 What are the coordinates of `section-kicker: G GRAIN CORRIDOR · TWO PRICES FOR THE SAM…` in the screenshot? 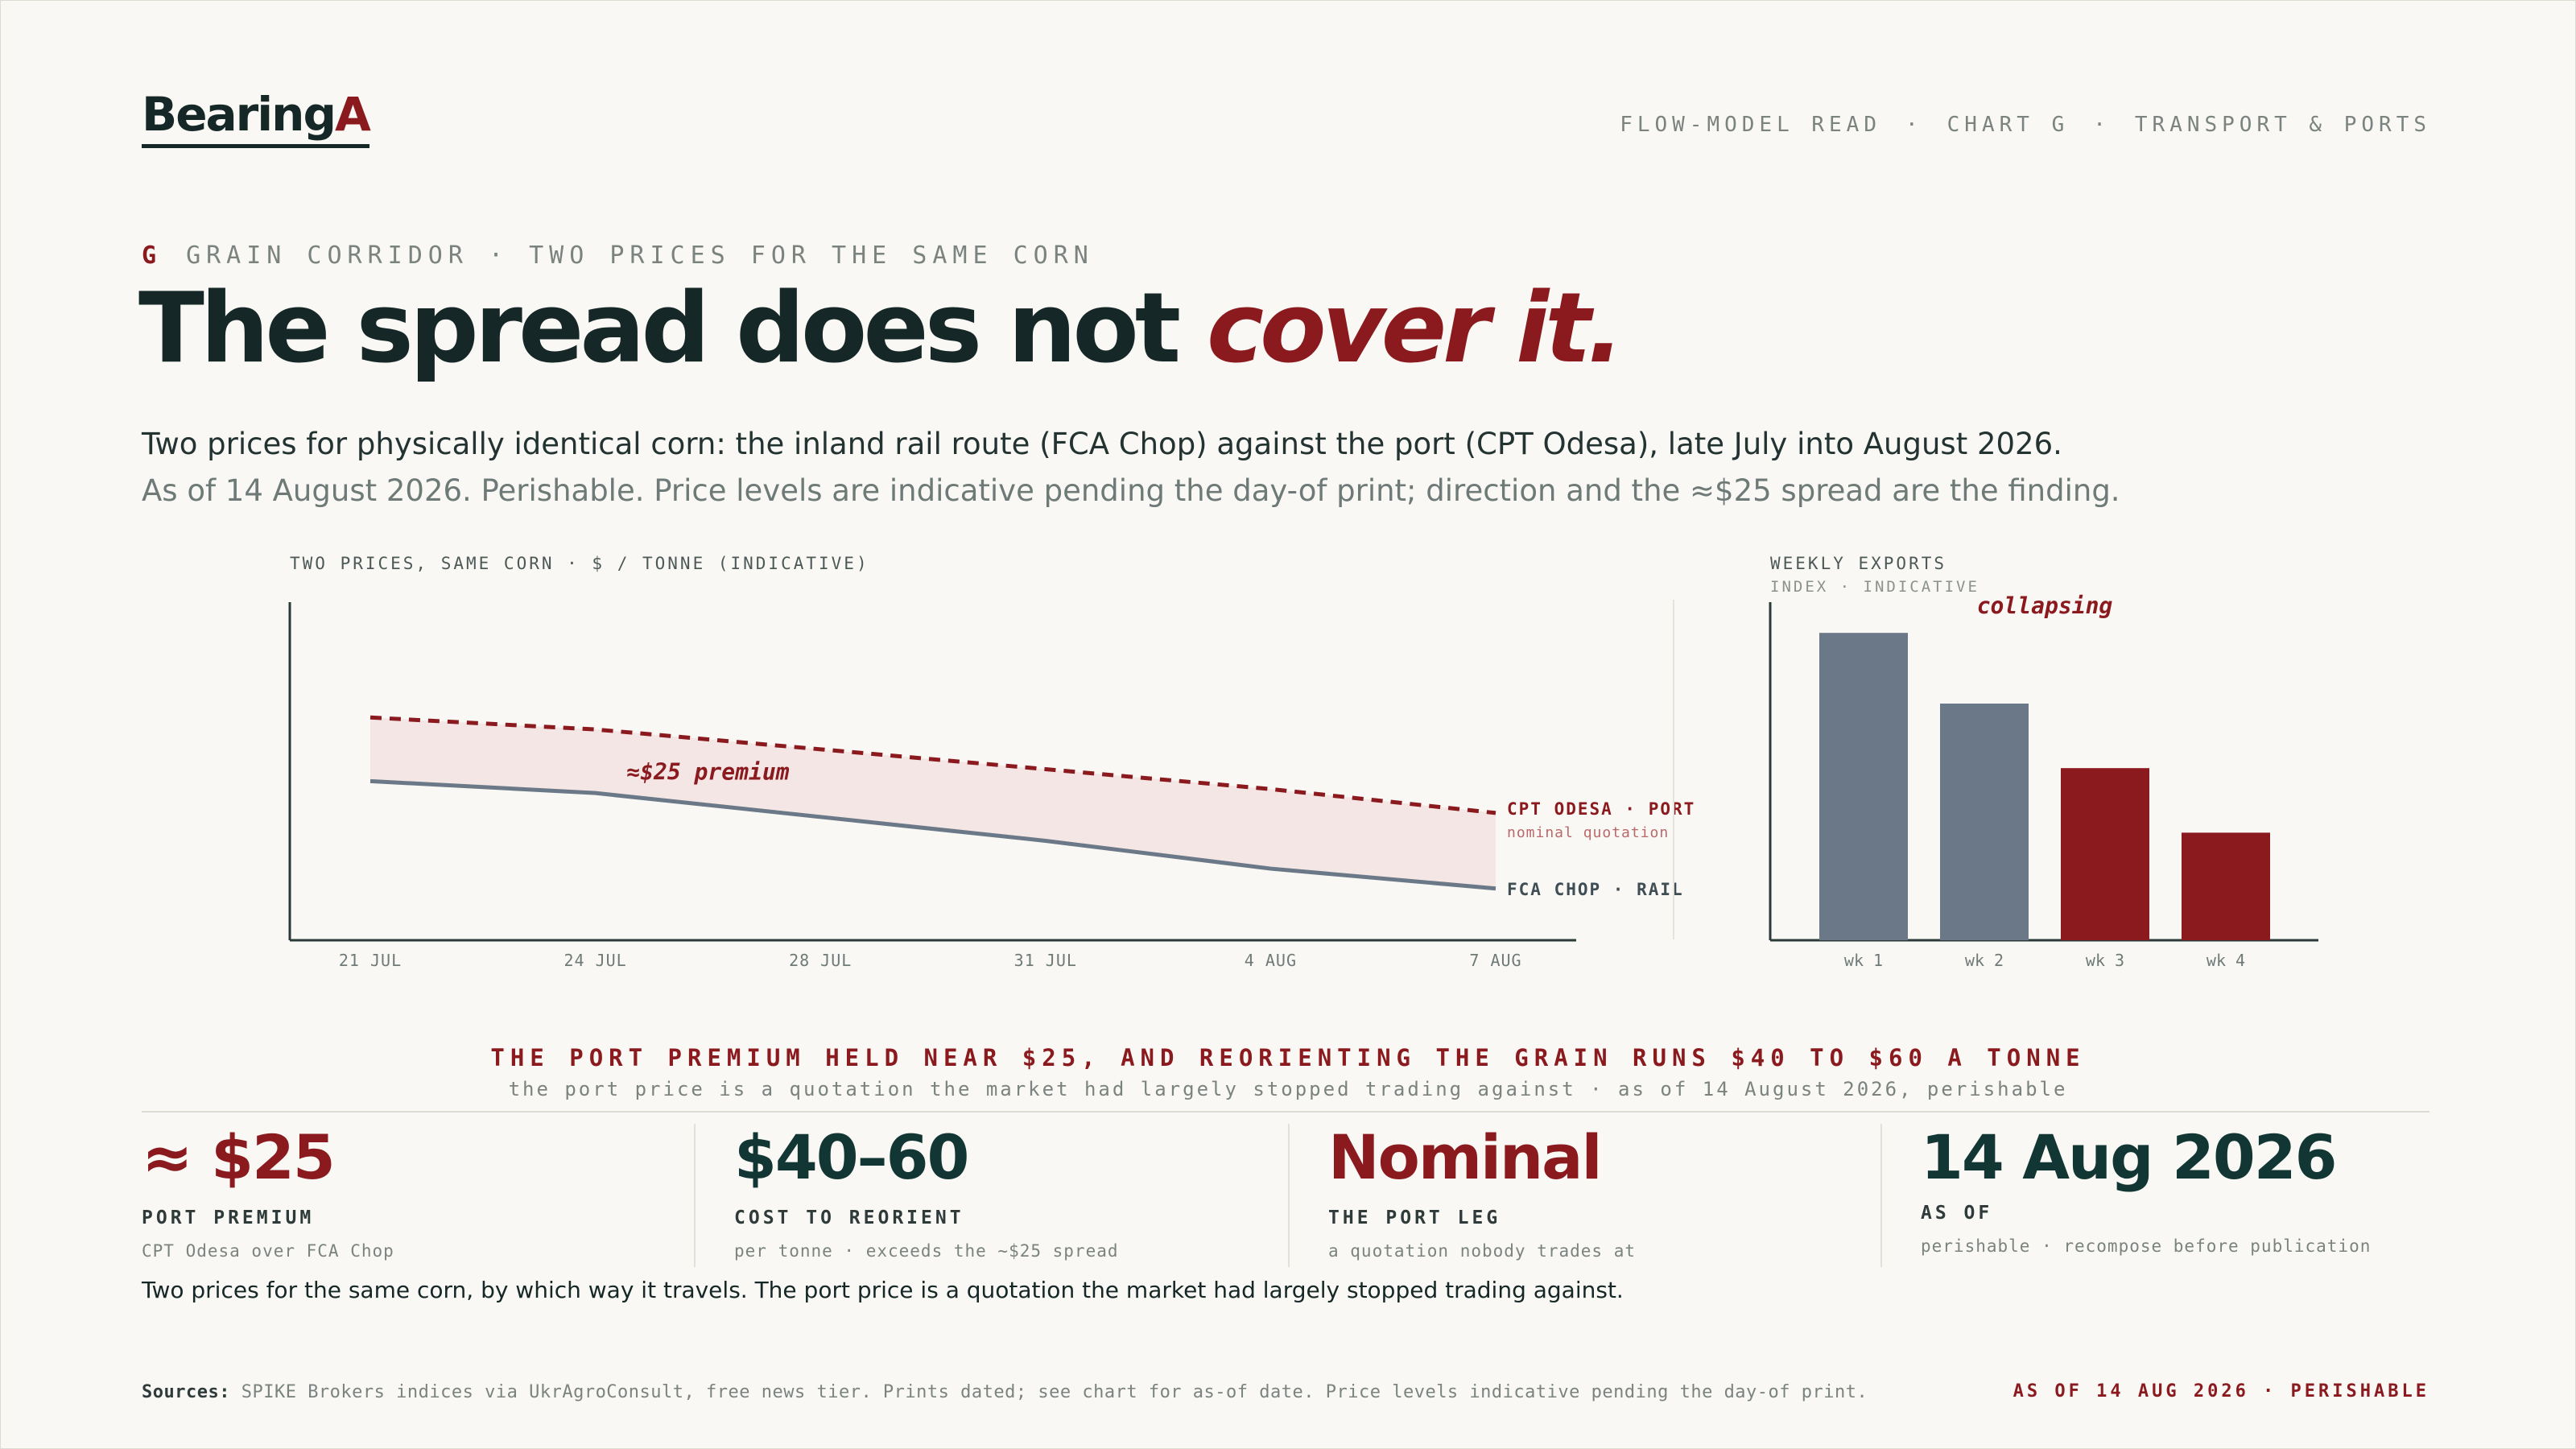 It's located at (618, 256).